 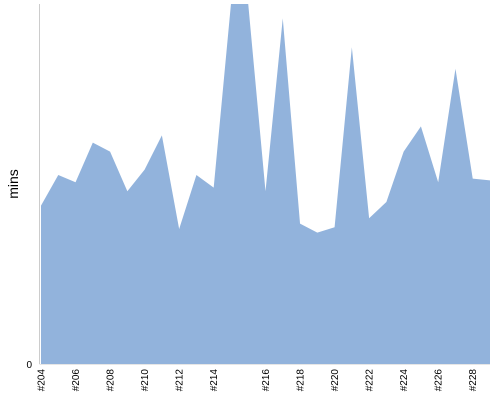 What do you see at coordinates (180, 380) in the screenshot?
I see `x-tick-label: #212` at bounding box center [180, 380].